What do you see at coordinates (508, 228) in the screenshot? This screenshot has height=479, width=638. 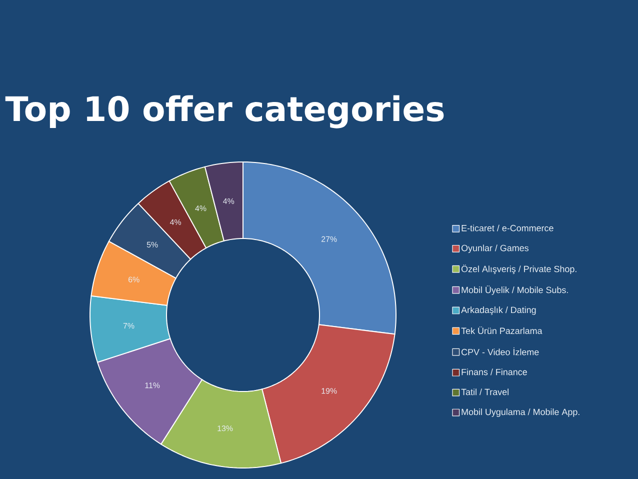 I see `legend-label: E-ticaret / e-Commerce` at bounding box center [508, 228].